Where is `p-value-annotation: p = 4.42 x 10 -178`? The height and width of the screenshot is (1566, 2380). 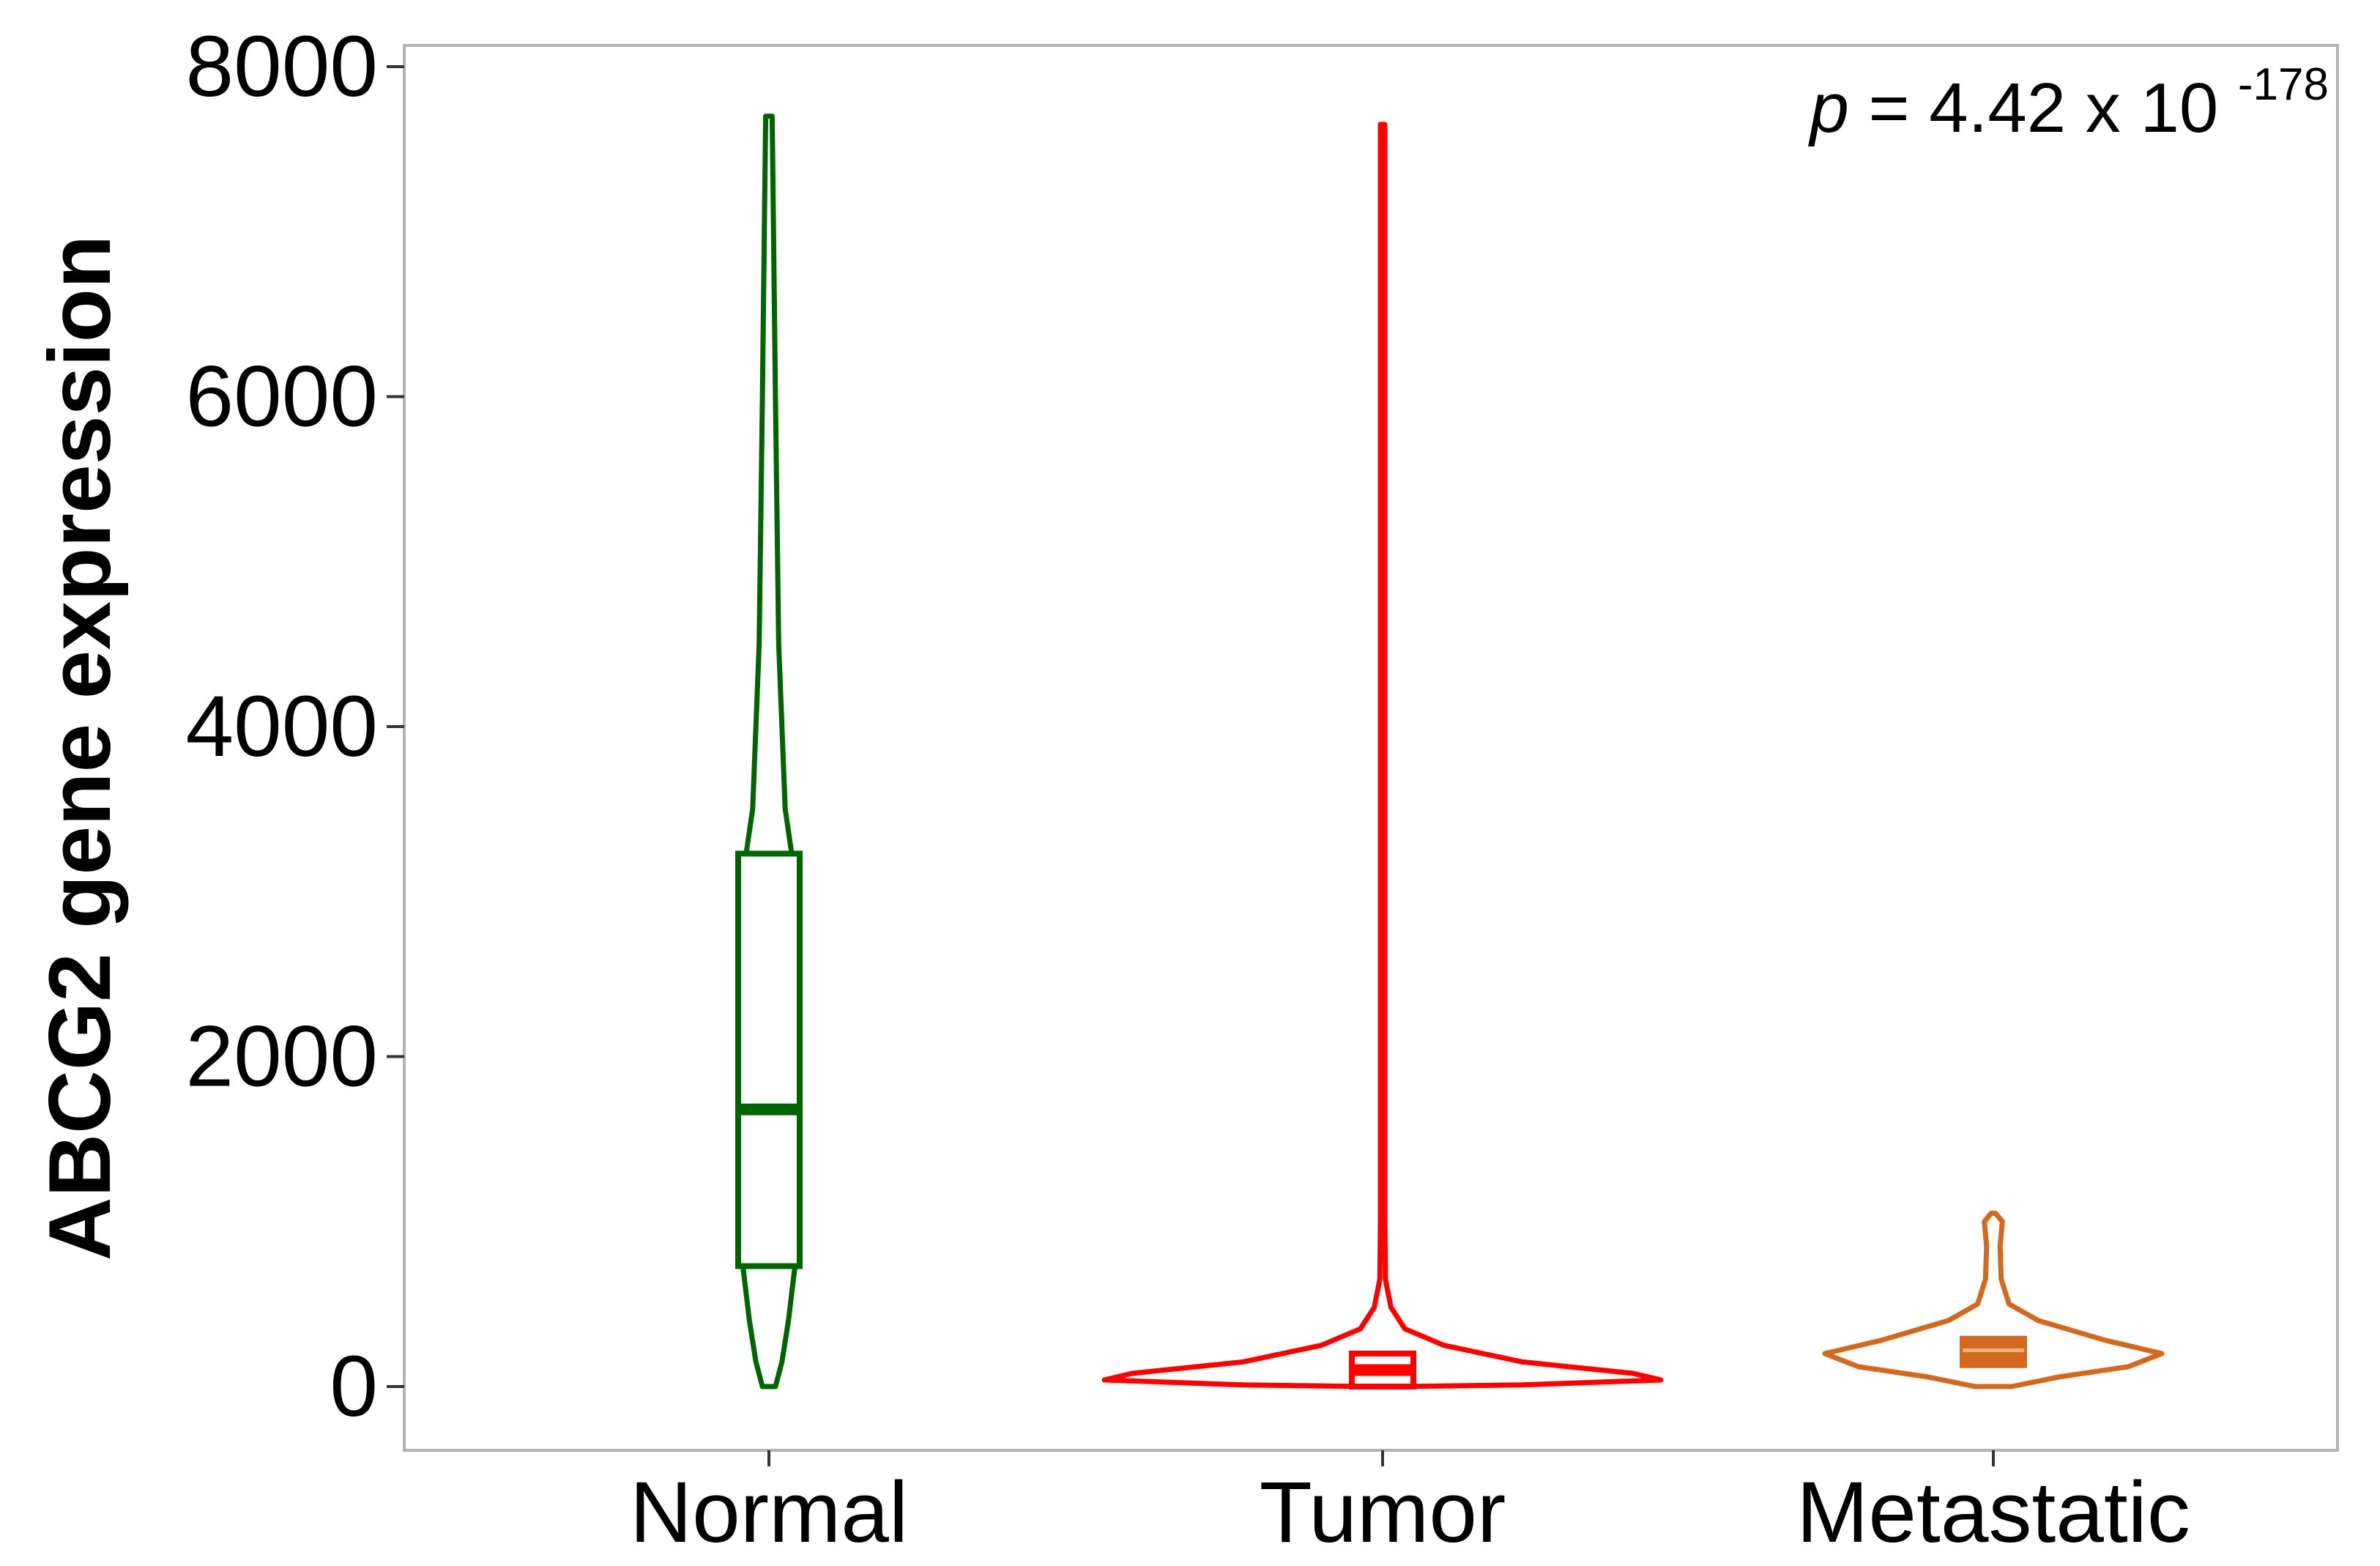
p-value-annotation: p = 4.42 x 10 -178 is located at coordinates (2068, 103).